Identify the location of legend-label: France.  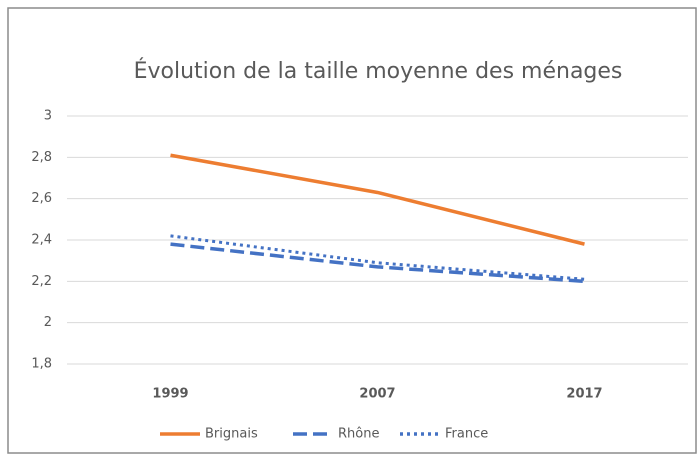
(466, 434).